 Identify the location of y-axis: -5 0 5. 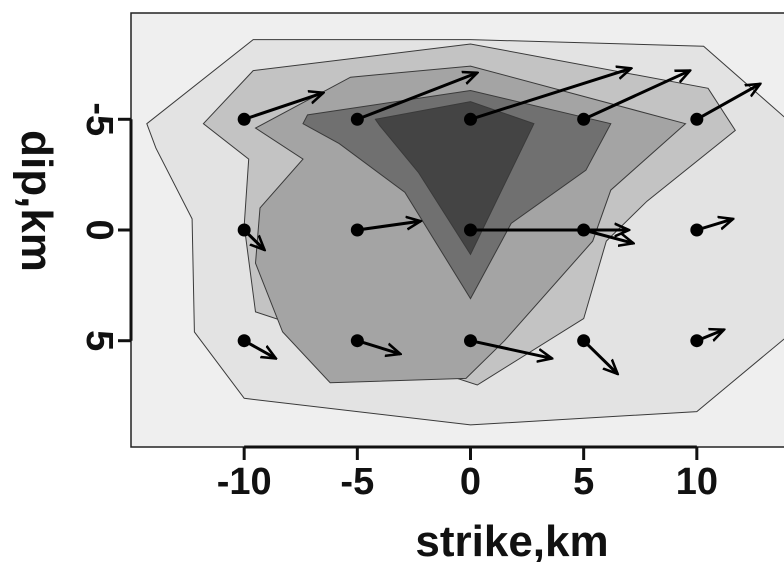
(105, 226).